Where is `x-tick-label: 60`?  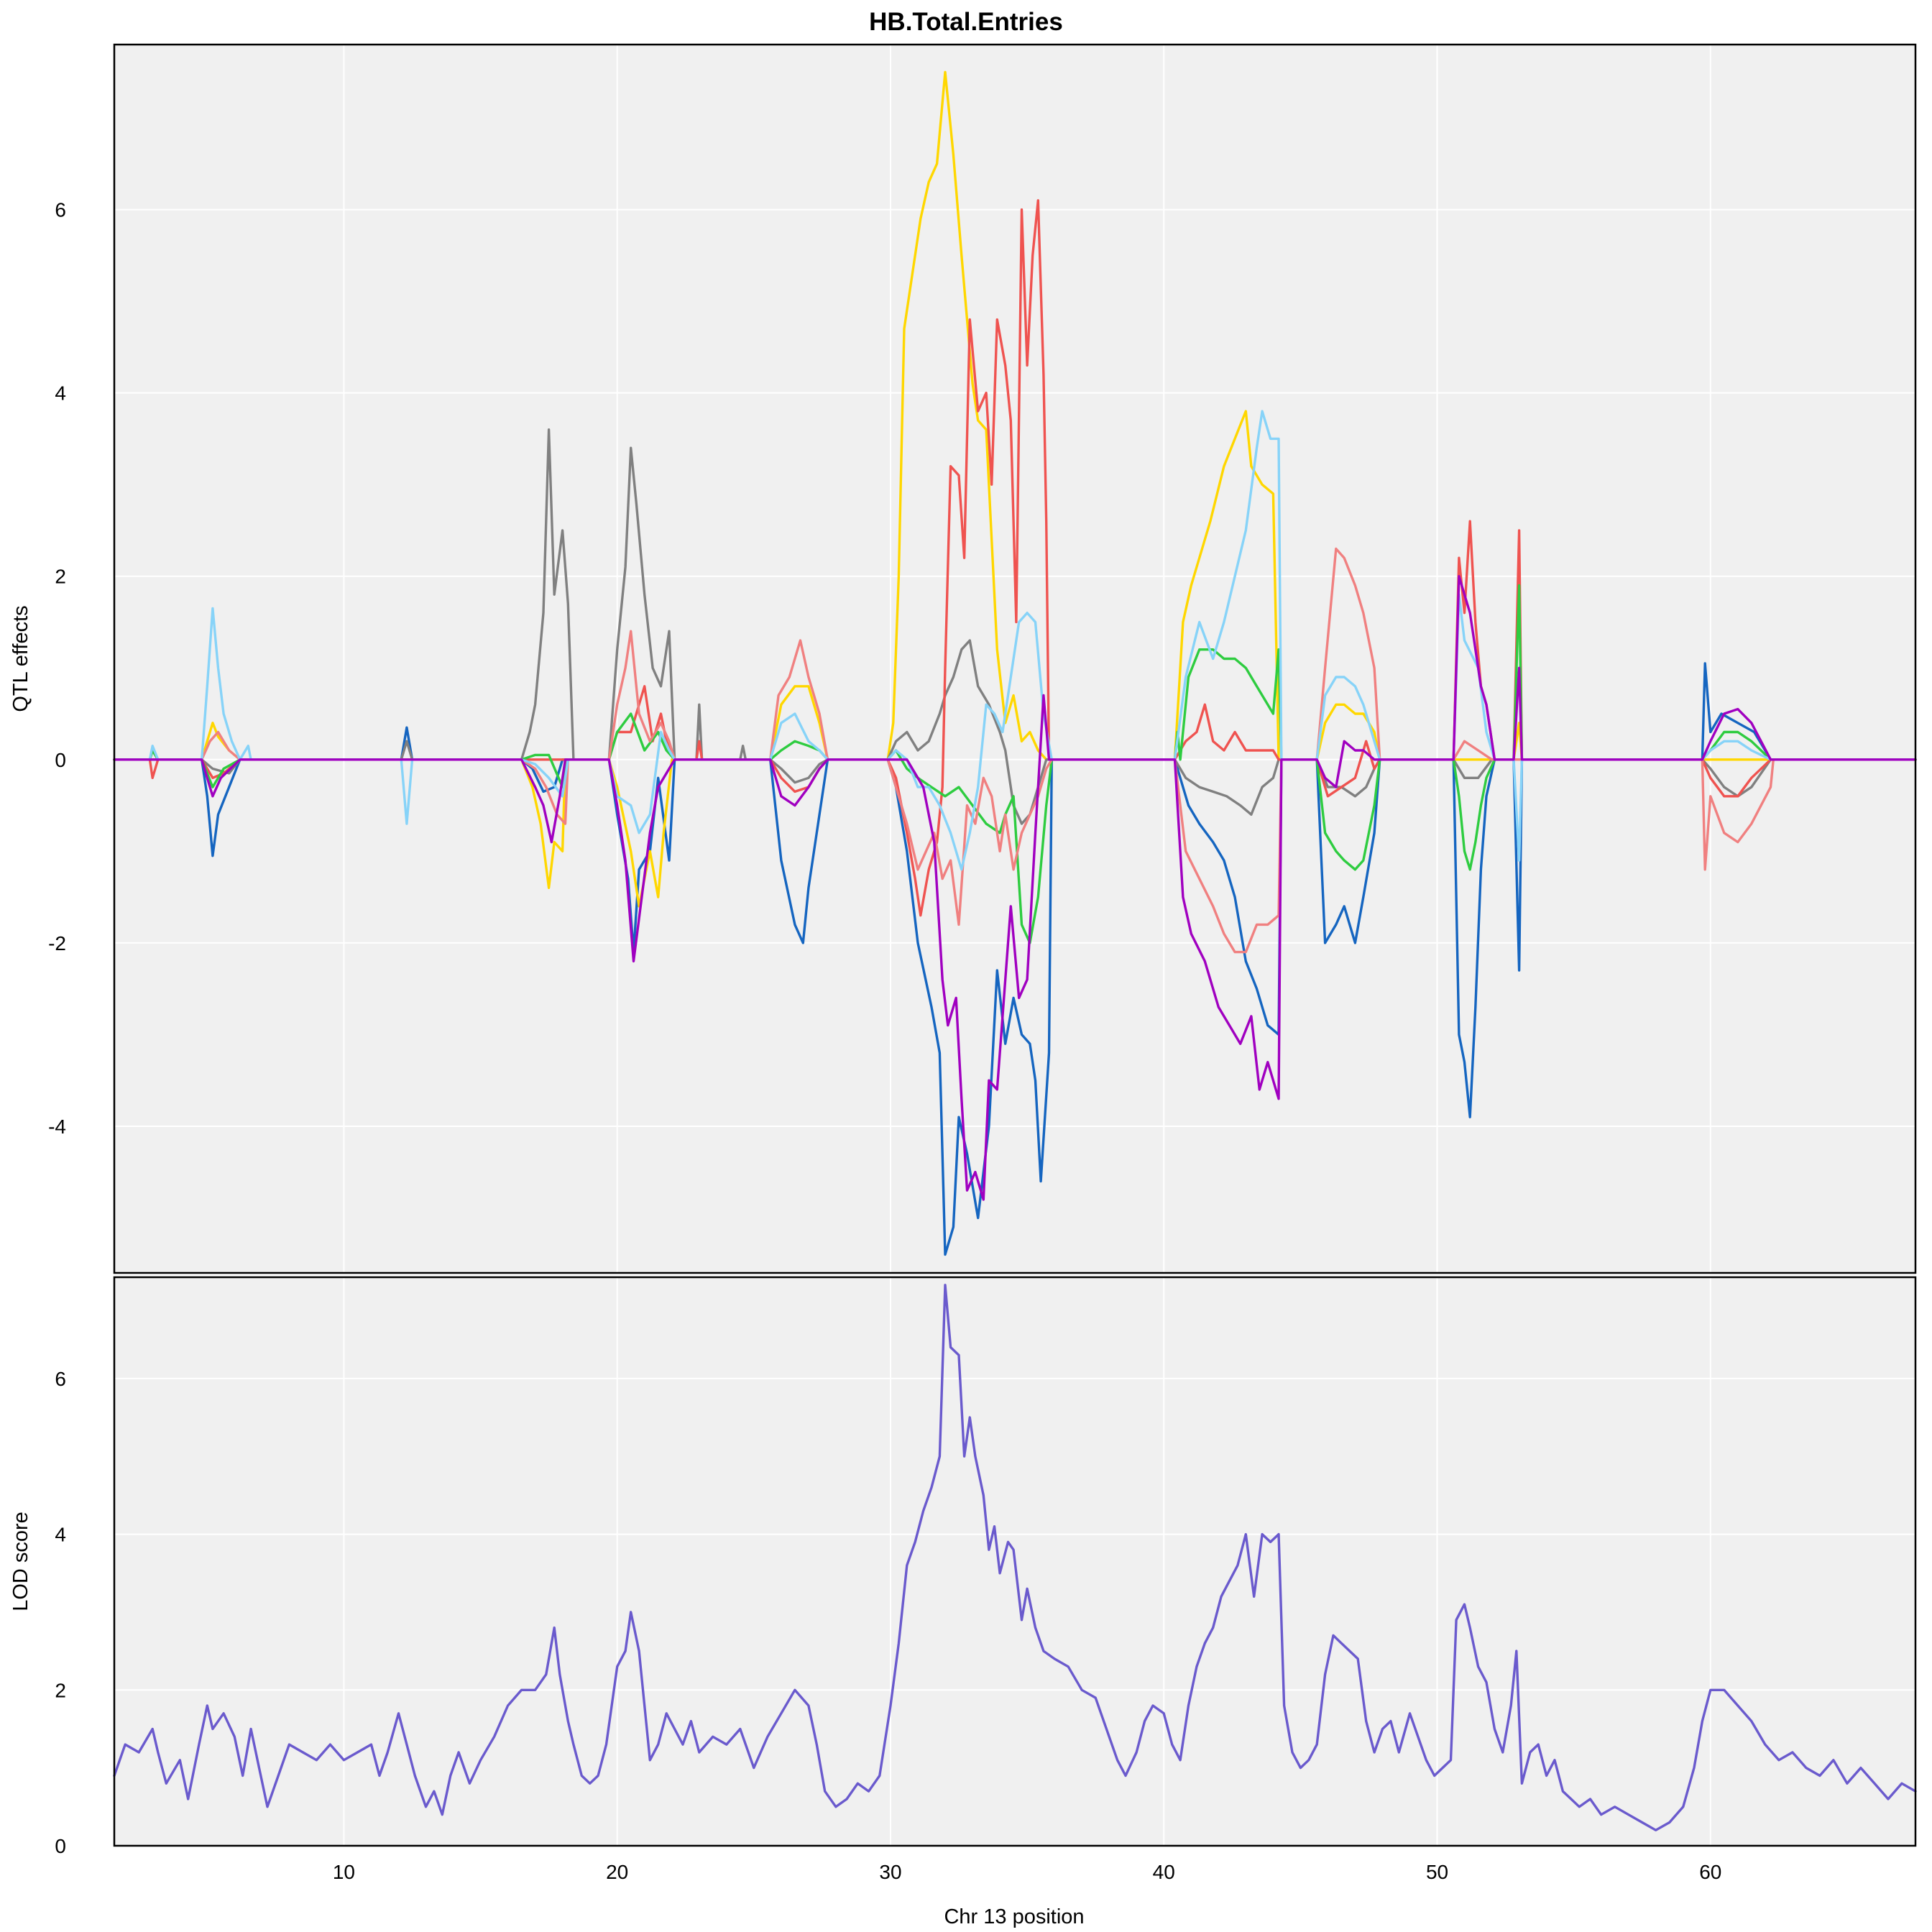 x-tick-label: 60 is located at coordinates (1710, 1872).